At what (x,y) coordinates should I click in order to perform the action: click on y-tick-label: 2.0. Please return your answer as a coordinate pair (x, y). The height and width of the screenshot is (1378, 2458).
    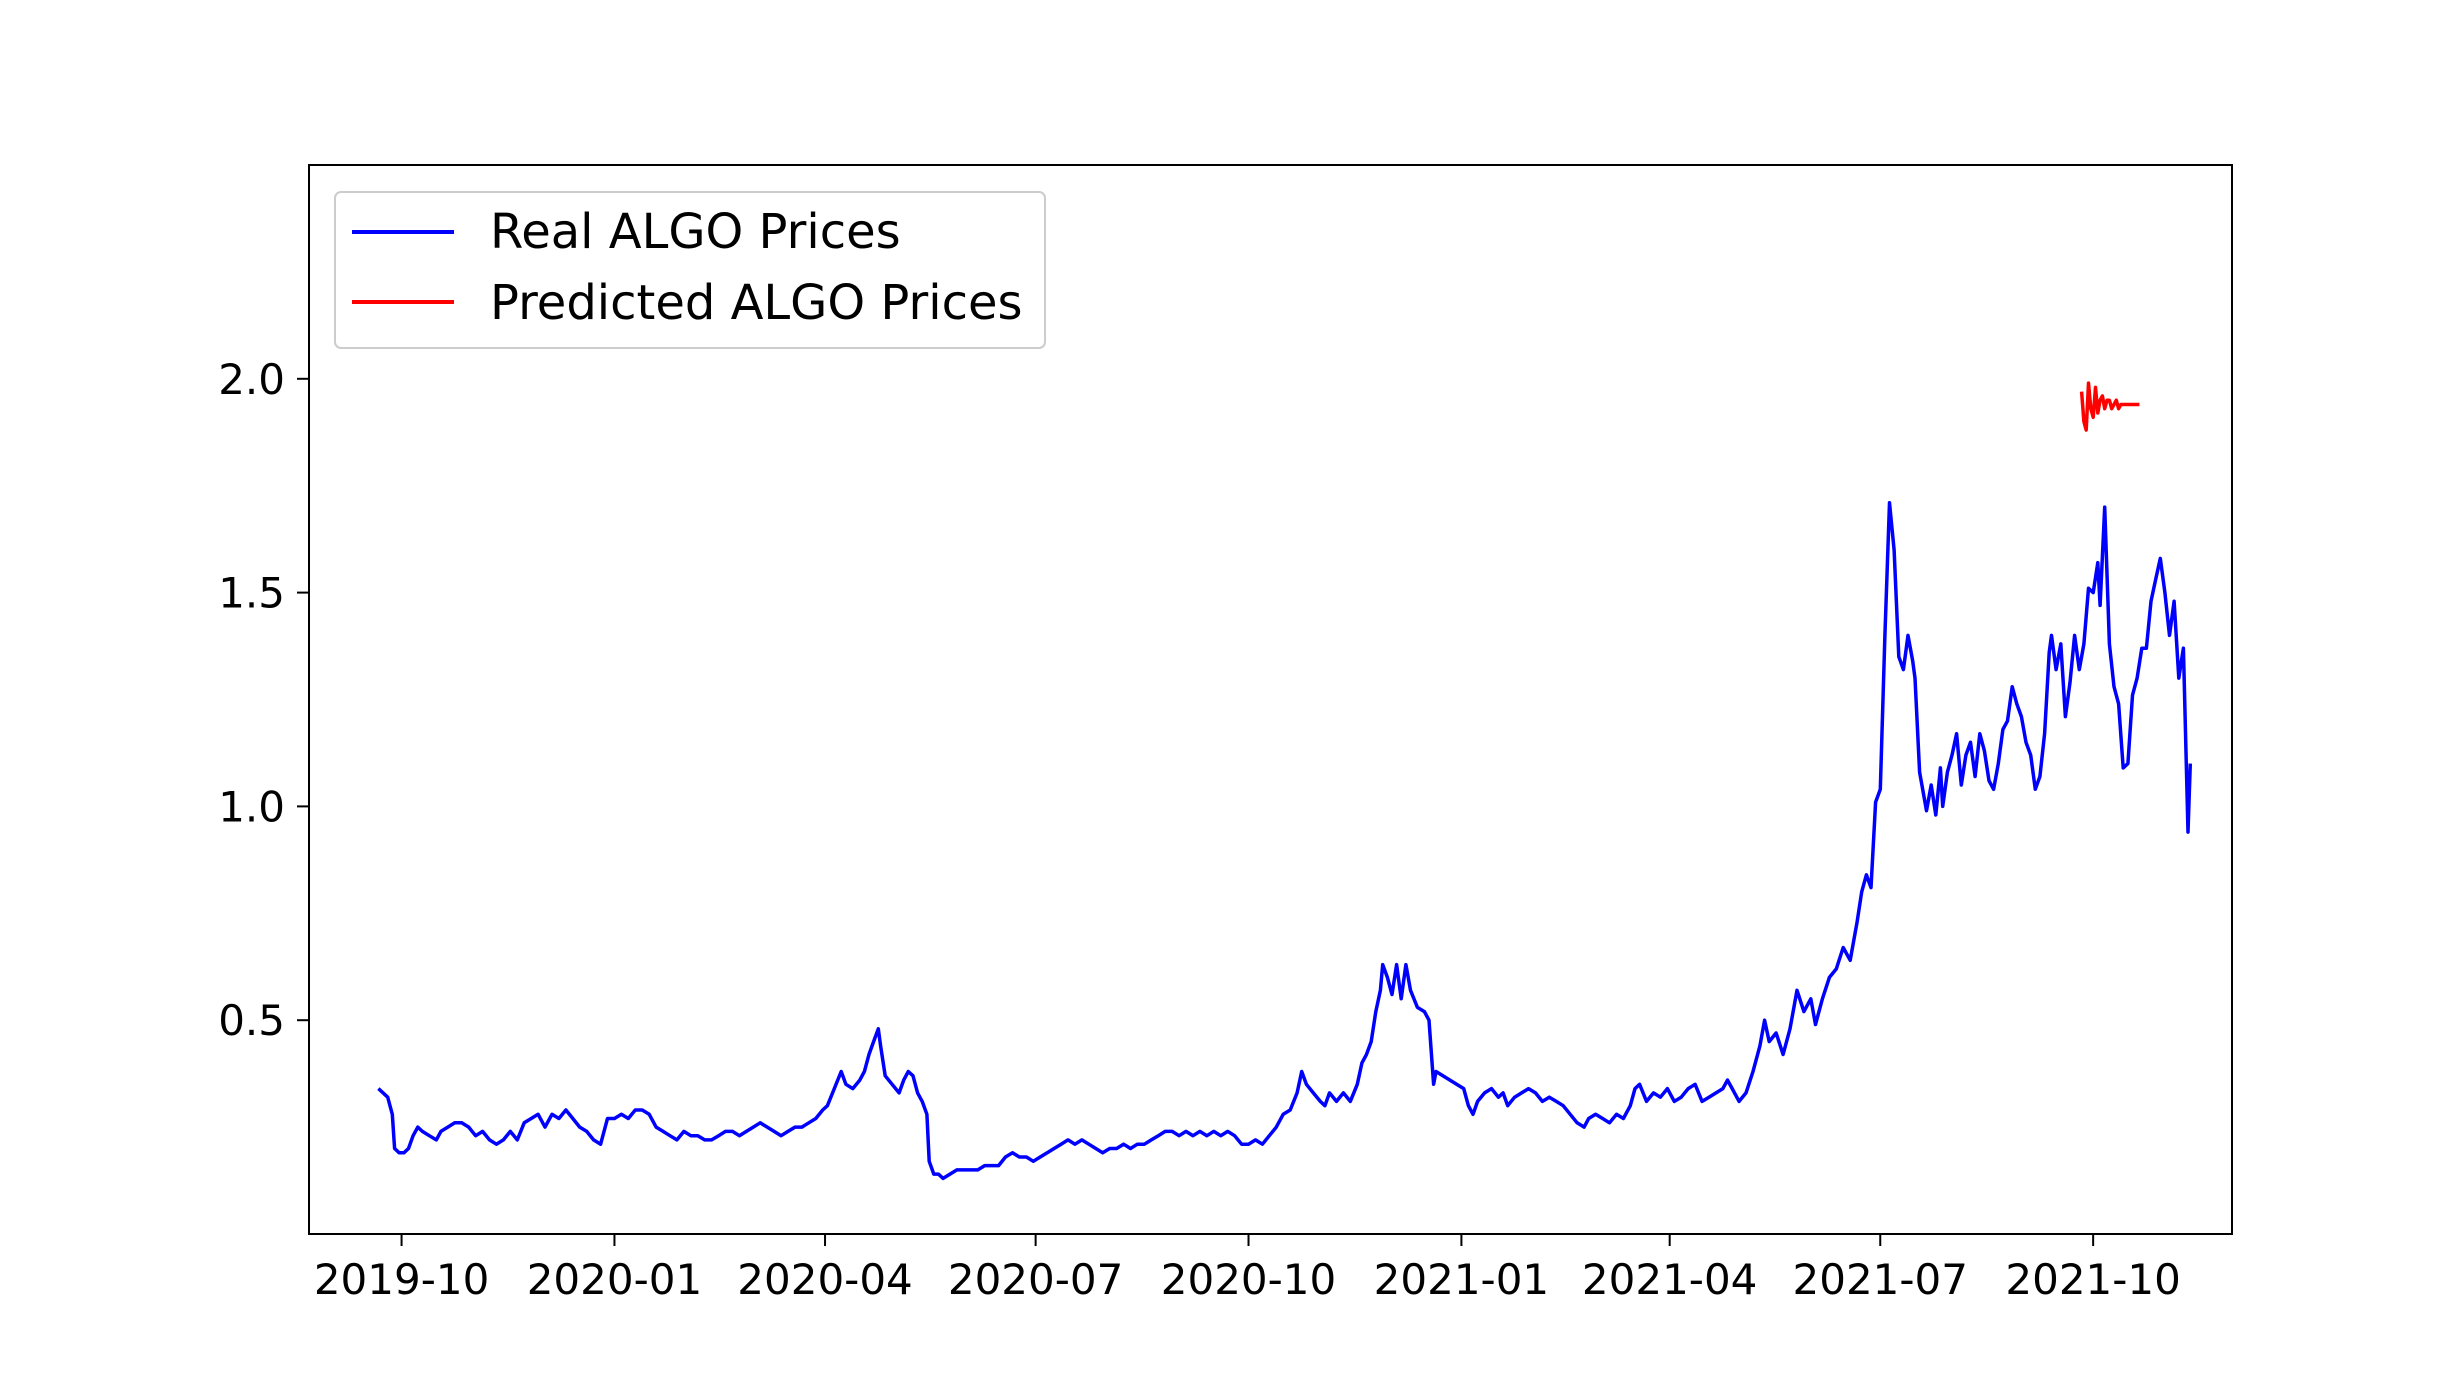
    Looking at the image, I should click on (251, 379).